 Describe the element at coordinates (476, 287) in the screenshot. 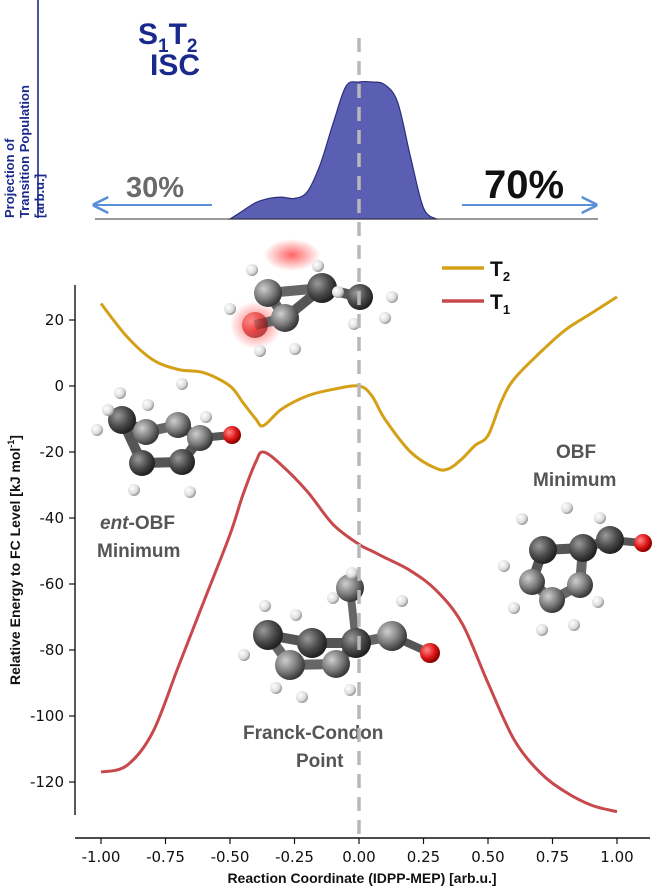

I see `legend: T2 T1` at that location.